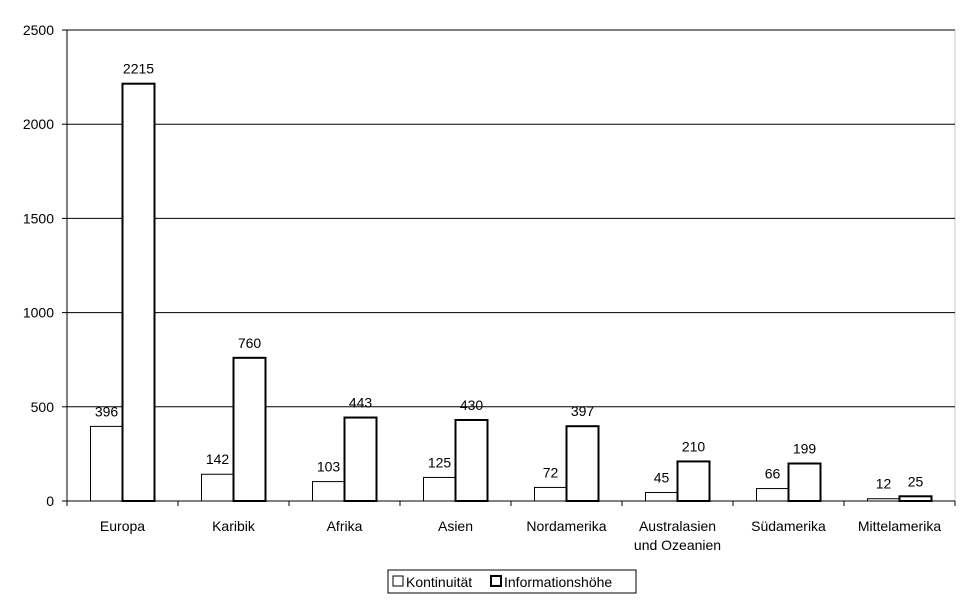  I want to click on x-category-label: Asien, so click(455, 526).